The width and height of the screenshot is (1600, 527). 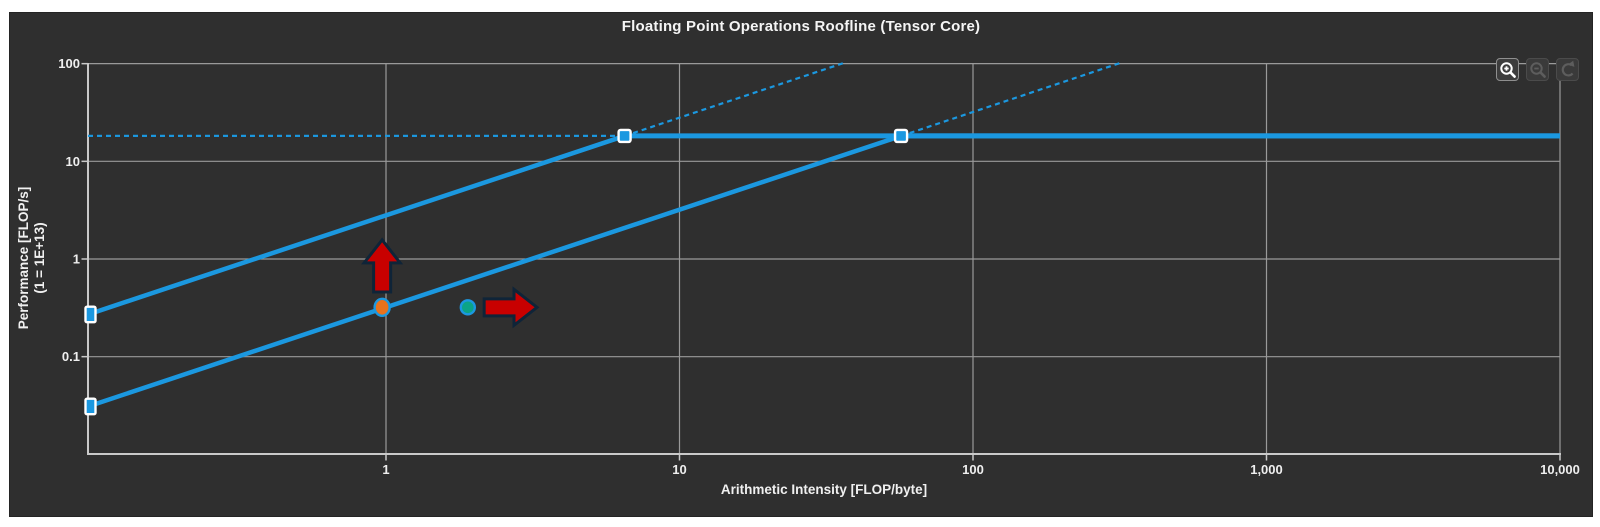 I want to click on y-tick-label: 100, so click(x=69, y=63).